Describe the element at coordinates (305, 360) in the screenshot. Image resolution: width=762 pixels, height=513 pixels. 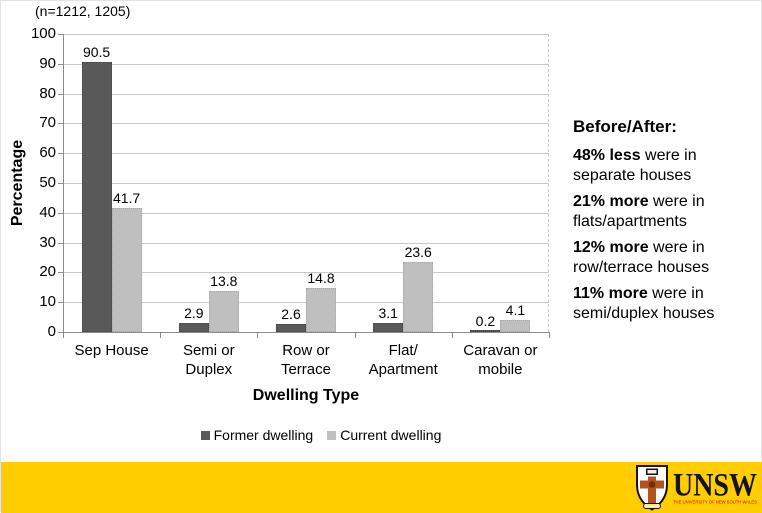
I see `x-category-label: Row or Terrace` at that location.